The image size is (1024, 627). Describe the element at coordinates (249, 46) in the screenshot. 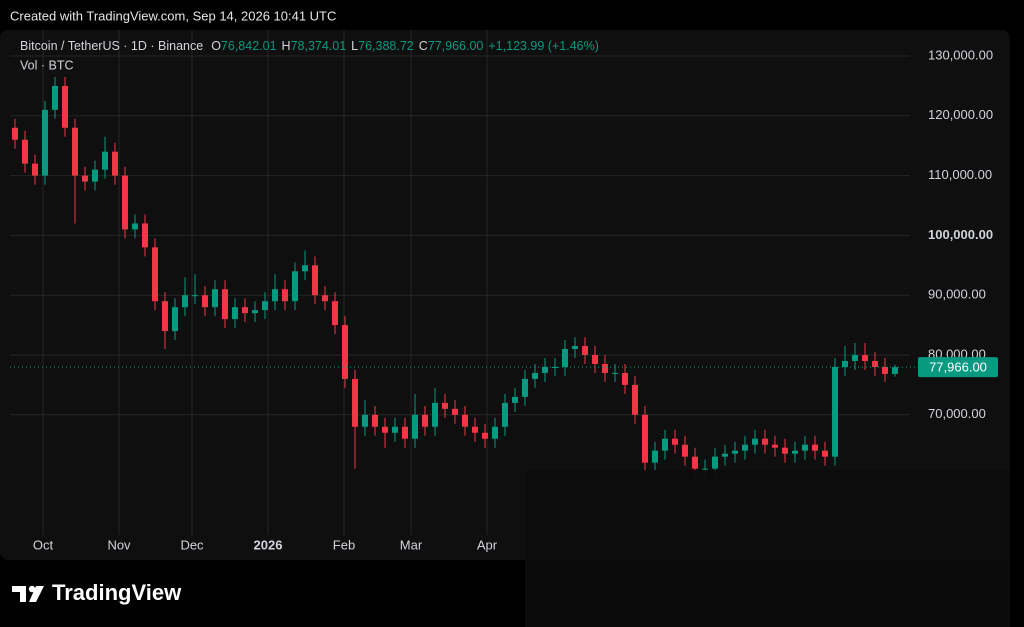

I see `legend-text: 76,842.01` at that location.